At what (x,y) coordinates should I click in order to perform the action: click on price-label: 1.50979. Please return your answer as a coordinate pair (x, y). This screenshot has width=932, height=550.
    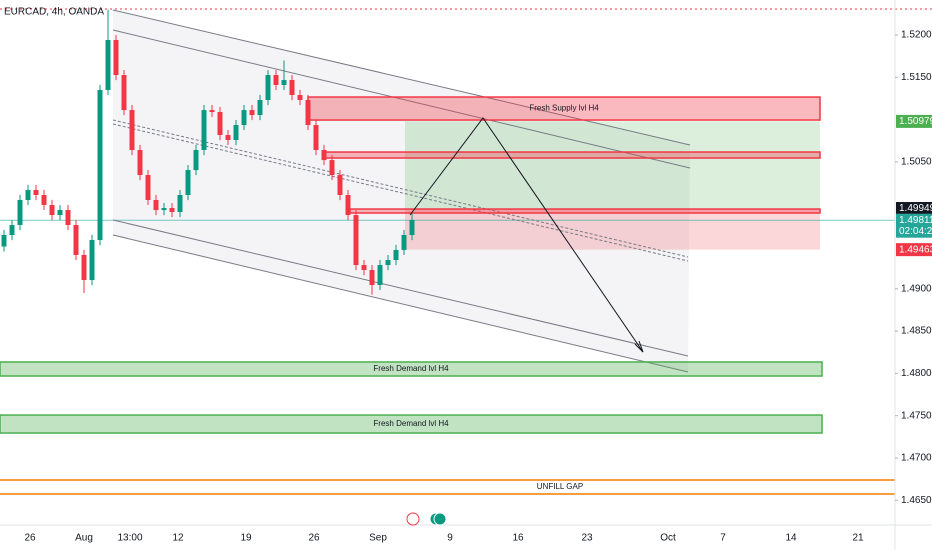
    Looking at the image, I should click on (915, 121).